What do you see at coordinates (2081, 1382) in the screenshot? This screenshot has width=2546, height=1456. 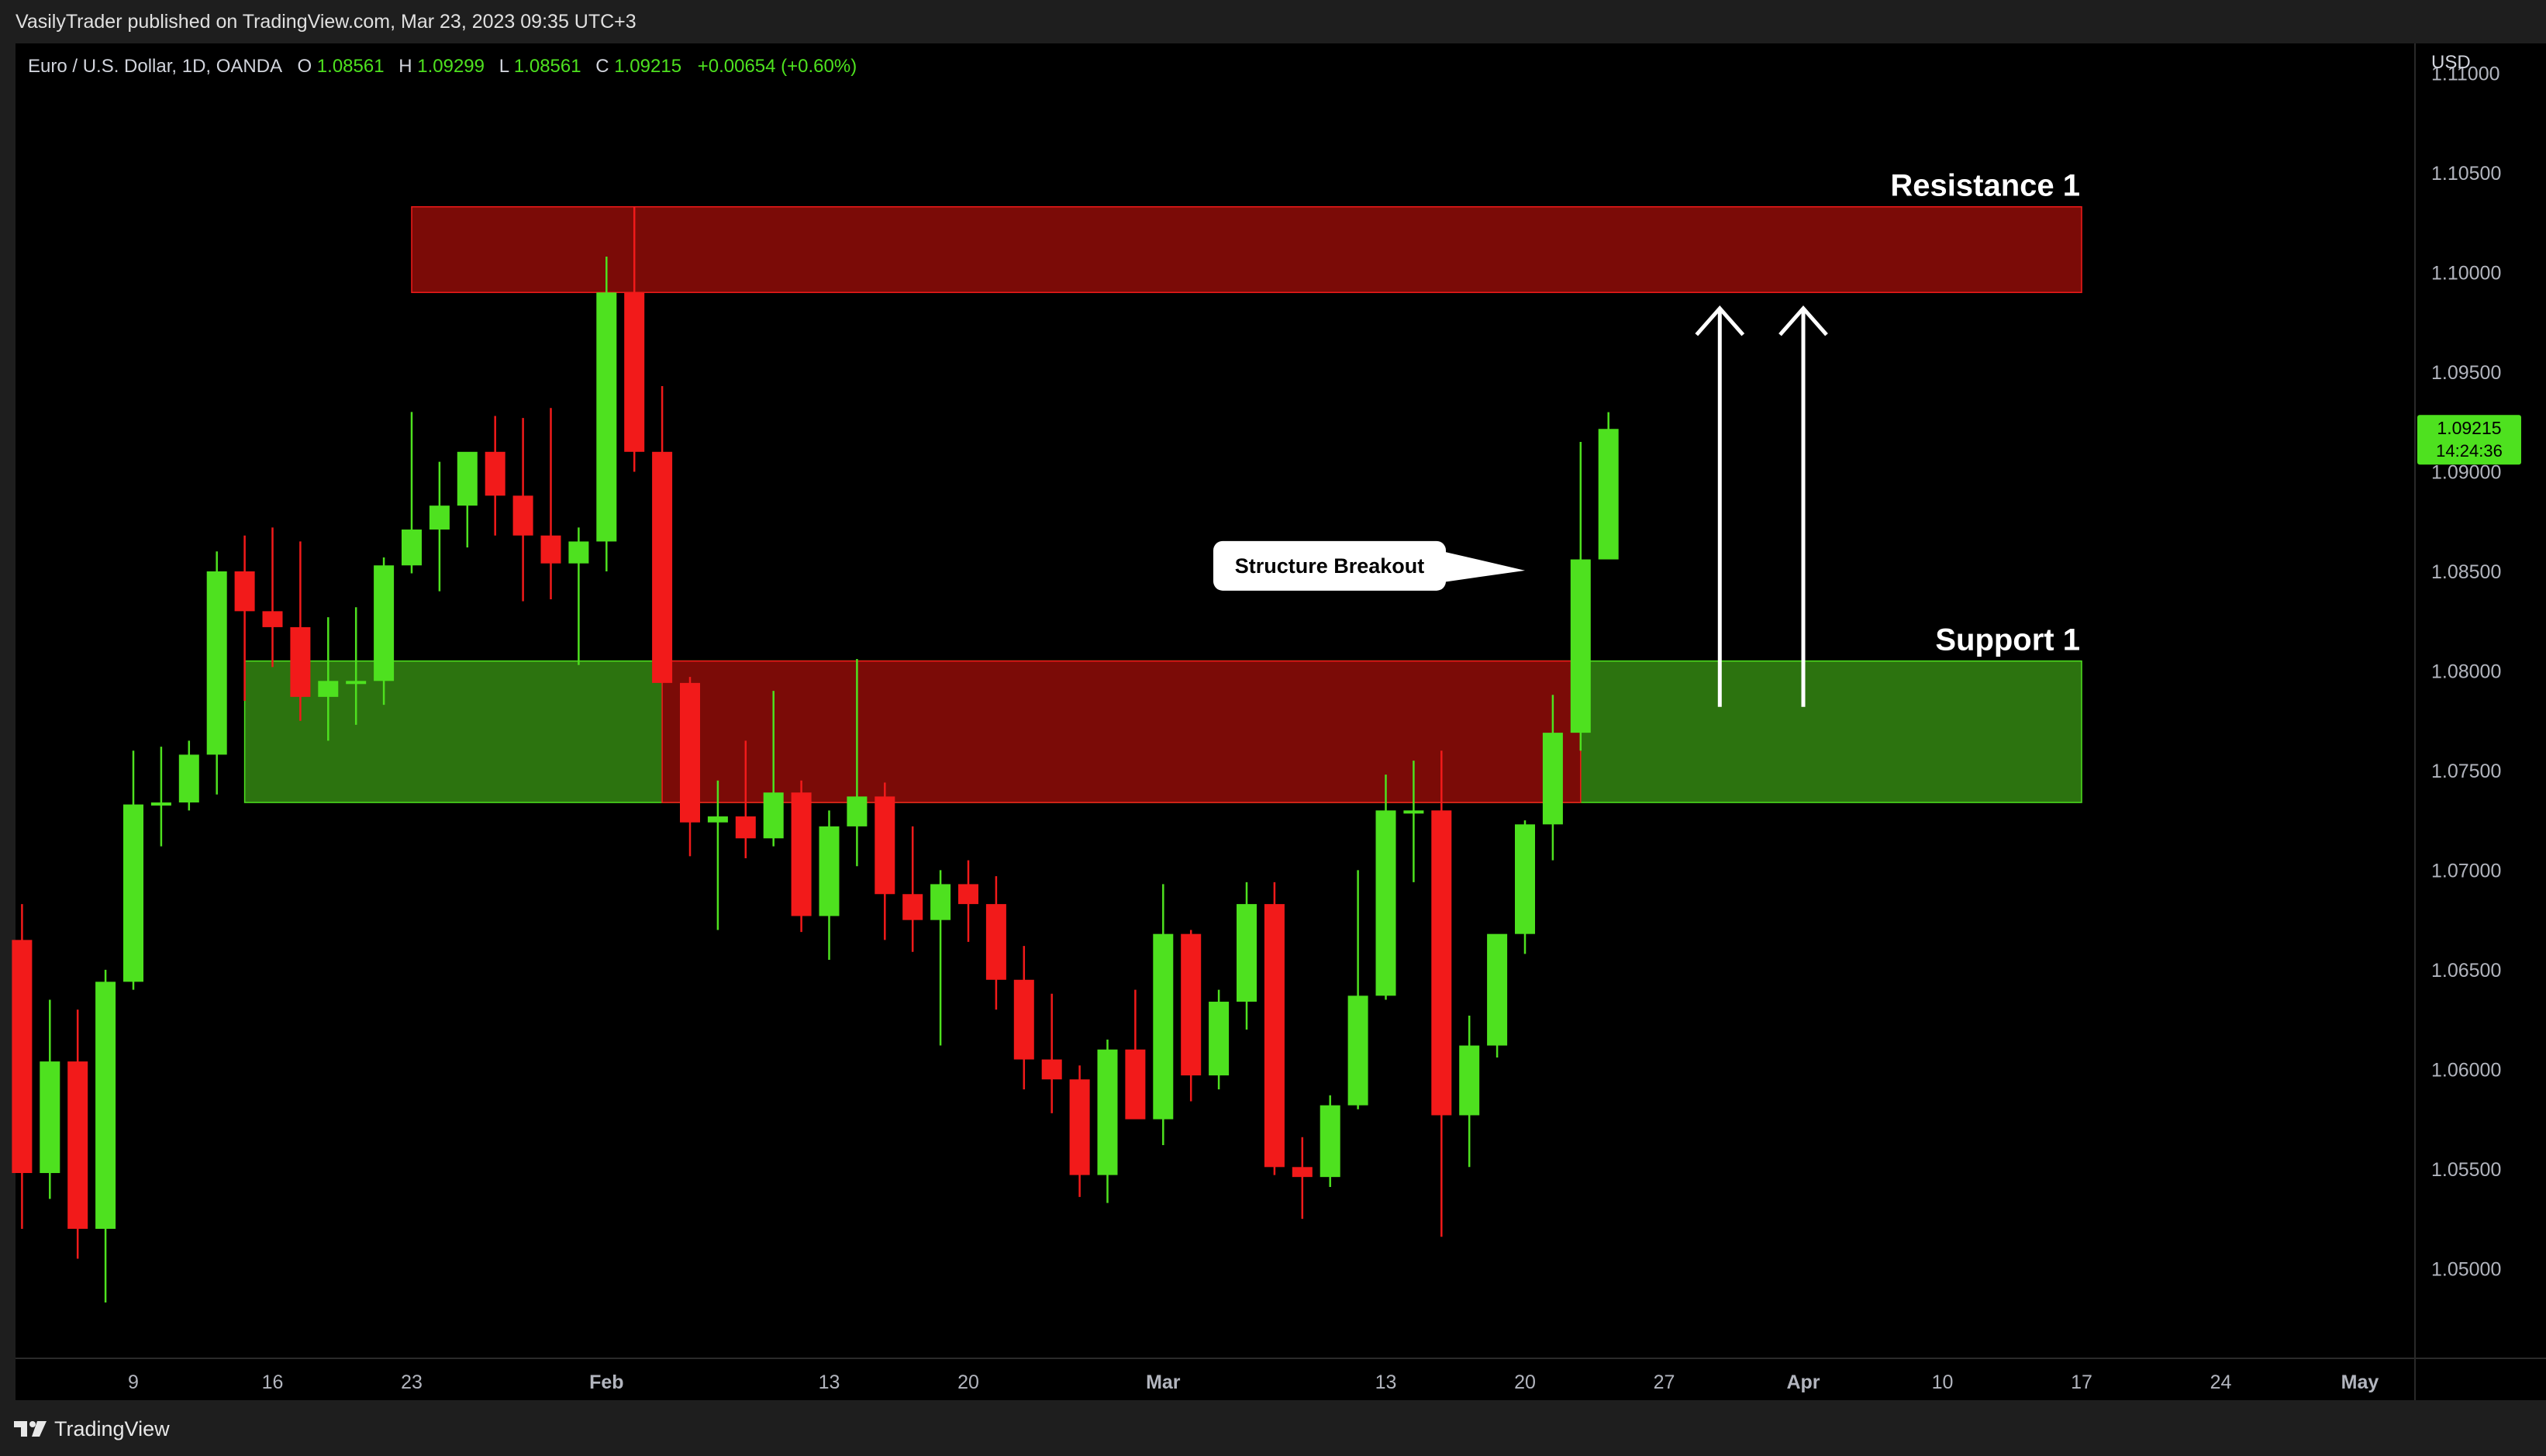 I see `x-tick-label: 17` at bounding box center [2081, 1382].